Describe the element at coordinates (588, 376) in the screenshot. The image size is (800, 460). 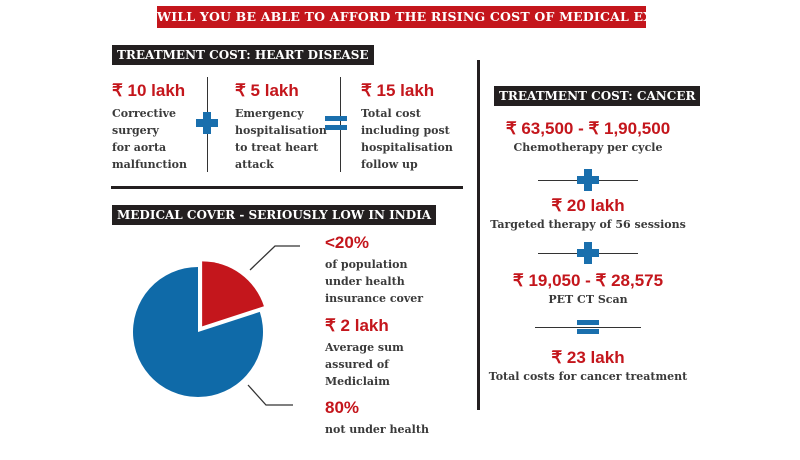
I see `cancer-label: Total costs for cancer treatment` at that location.